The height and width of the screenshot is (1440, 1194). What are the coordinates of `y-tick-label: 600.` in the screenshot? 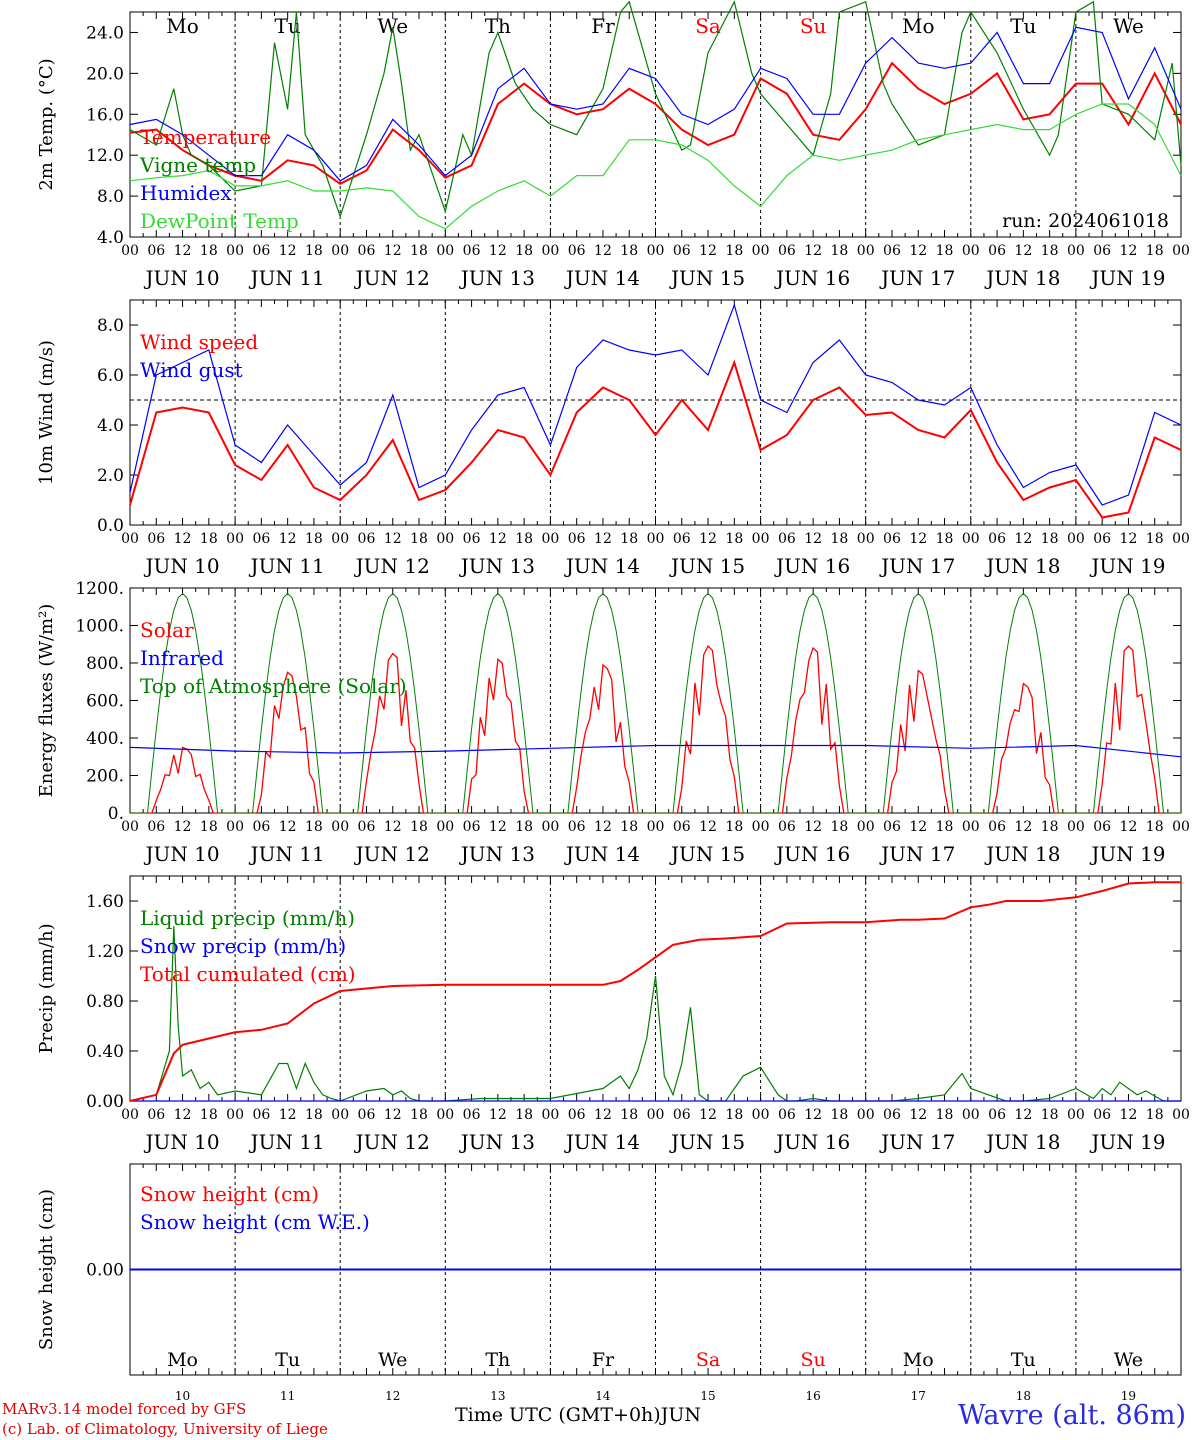 It's located at (105, 702).